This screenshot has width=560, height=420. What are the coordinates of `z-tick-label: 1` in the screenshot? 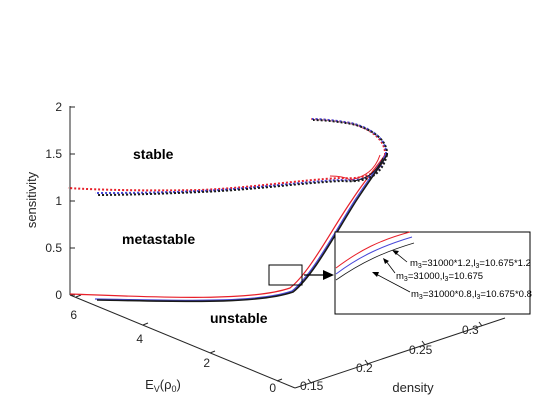 It's located at (58, 201).